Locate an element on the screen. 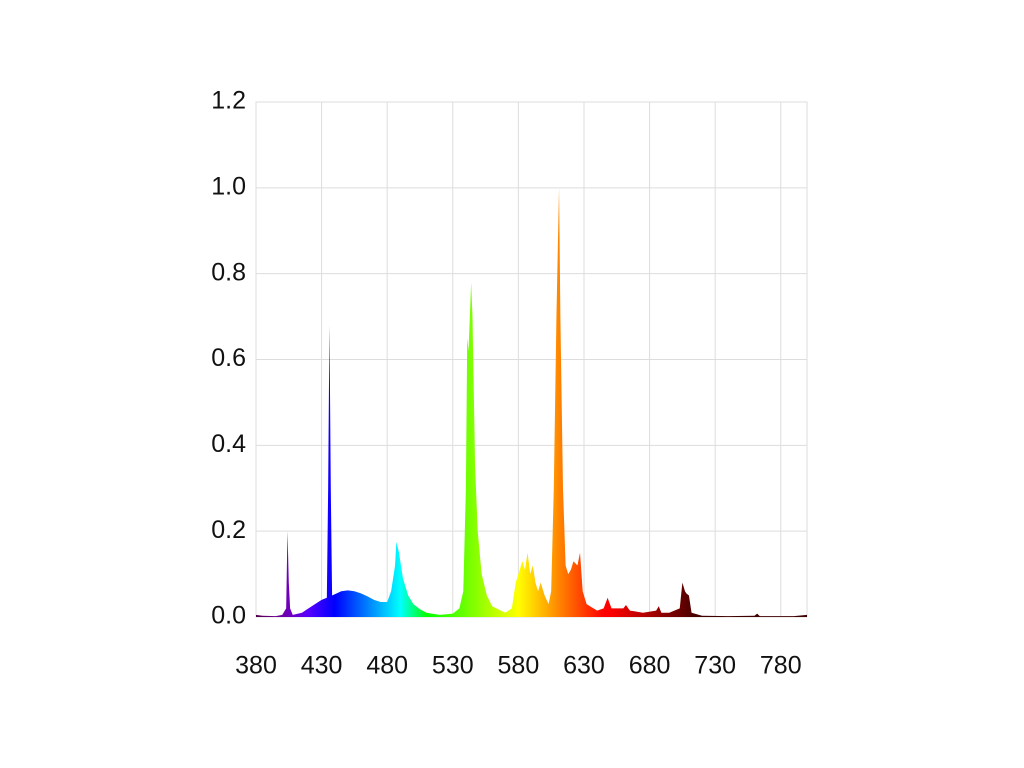  y-tick-label: 0.2 is located at coordinates (228, 530).